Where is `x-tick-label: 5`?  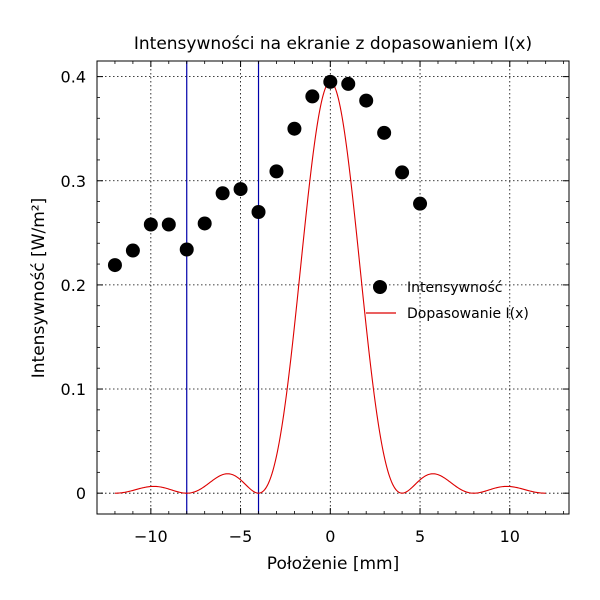
x-tick-label: 5 is located at coordinates (420, 536).